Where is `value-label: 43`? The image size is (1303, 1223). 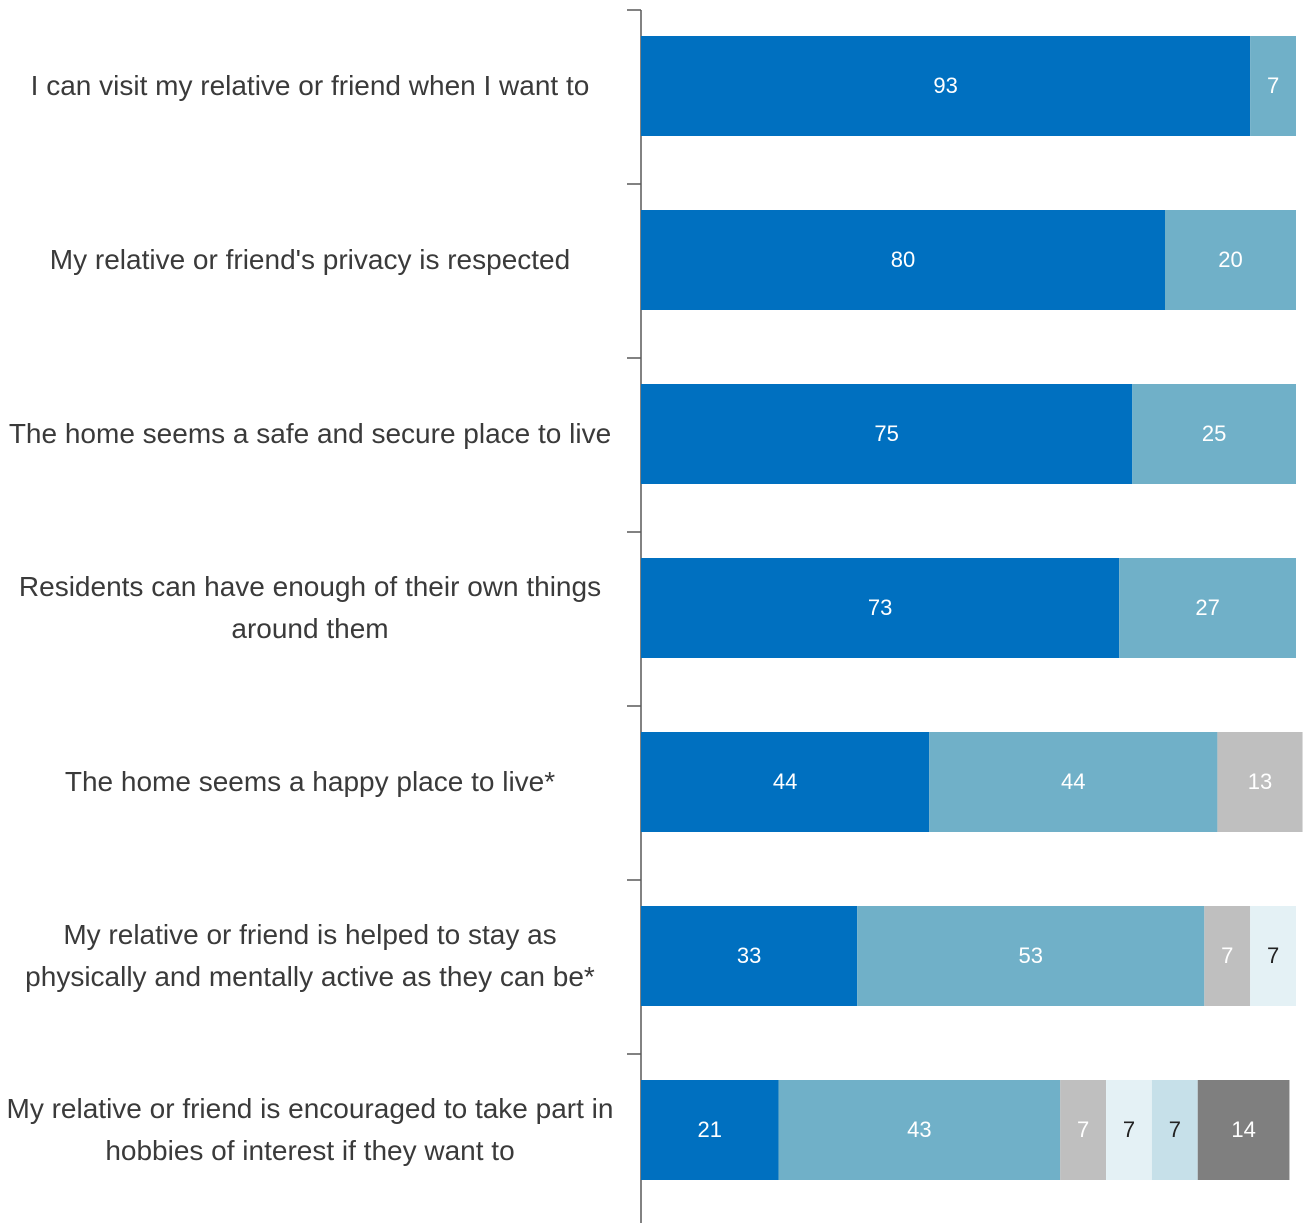
value-label: 43 is located at coordinates (919, 1129).